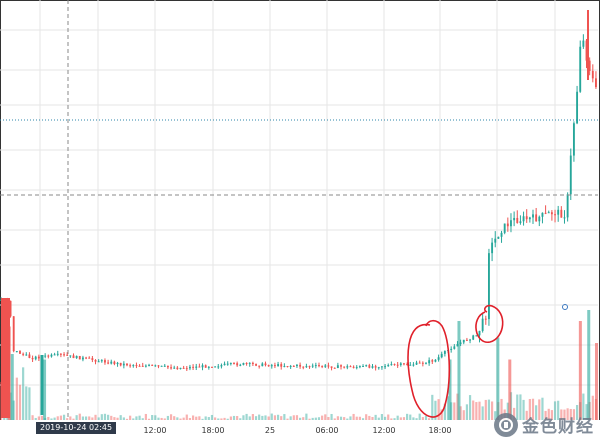 This screenshot has width=600, height=442. What do you see at coordinates (76, 428) in the screenshot?
I see `crosshair-time-badge: 2019-10-24 02:45` at bounding box center [76, 428].